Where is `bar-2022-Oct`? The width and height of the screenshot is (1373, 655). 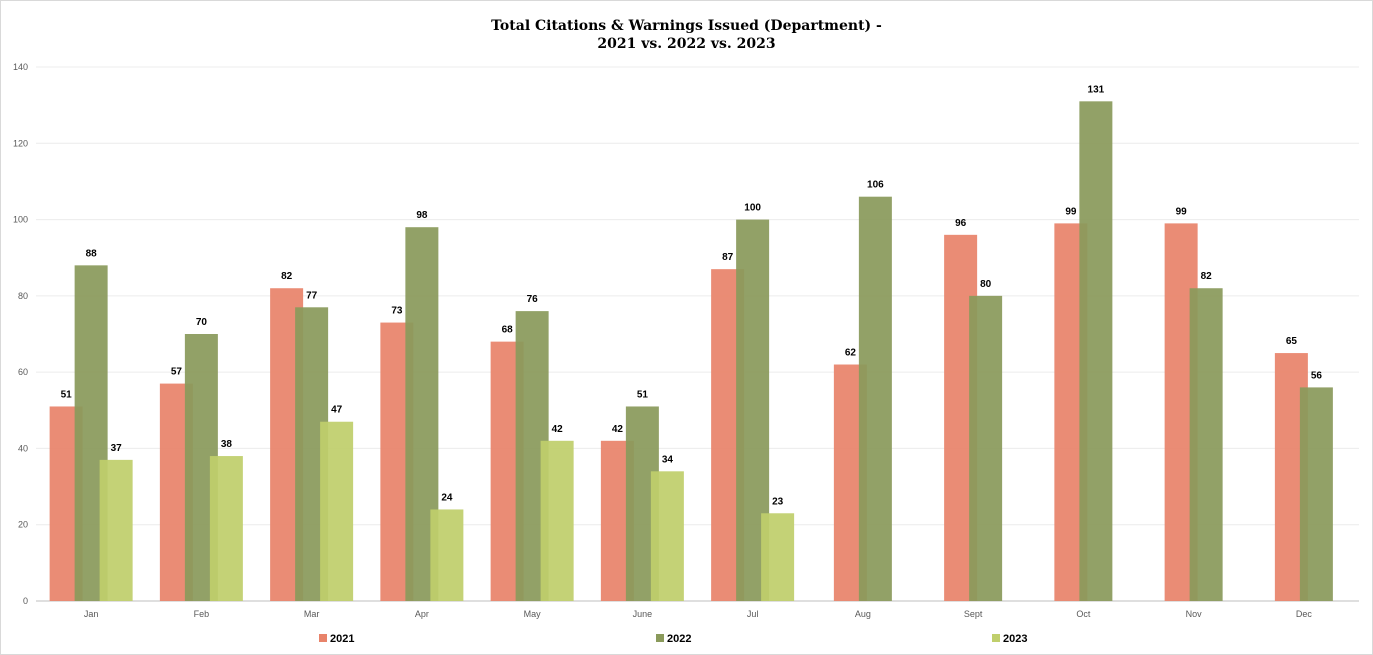 bar-2022-Oct is located at coordinates (1096, 351).